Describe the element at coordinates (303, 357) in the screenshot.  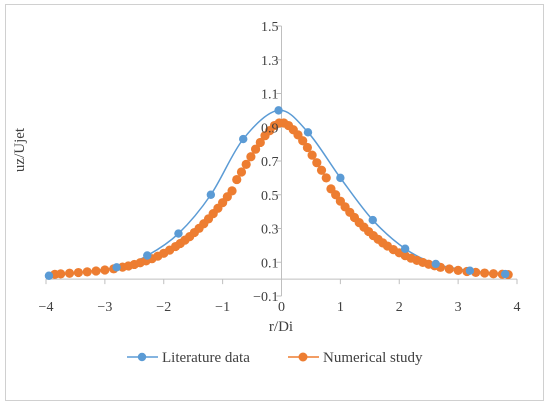
I see `legend-marker-numerical` at that location.